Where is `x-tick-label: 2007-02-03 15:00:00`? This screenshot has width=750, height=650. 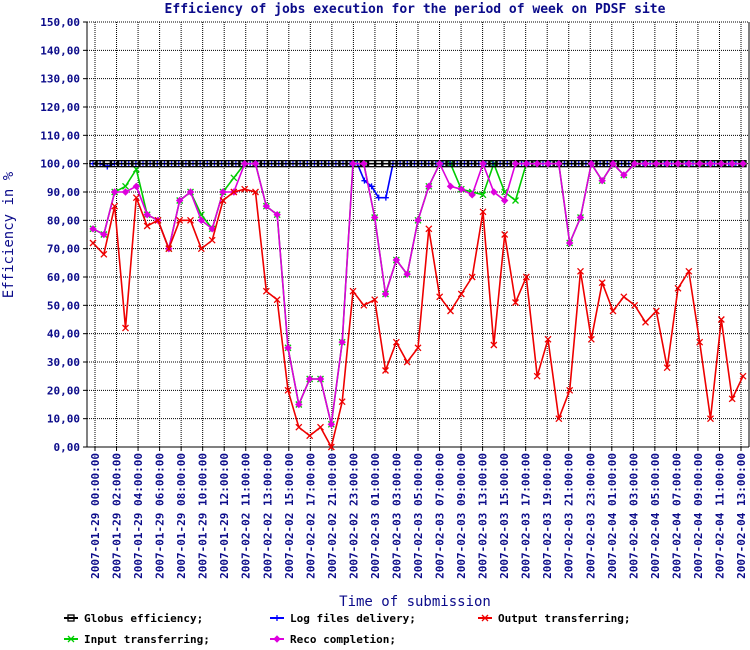
x-tick-label: 2007-02-03 15:00:00 is located at coordinates (504, 516).